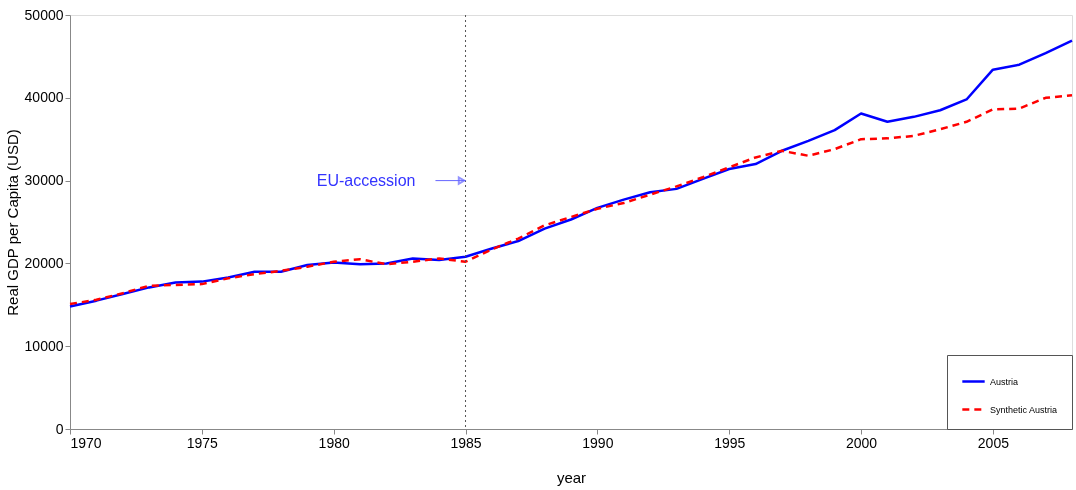 The width and height of the screenshot is (1076, 490). I want to click on x-tick-label: 2000, so click(861, 442).